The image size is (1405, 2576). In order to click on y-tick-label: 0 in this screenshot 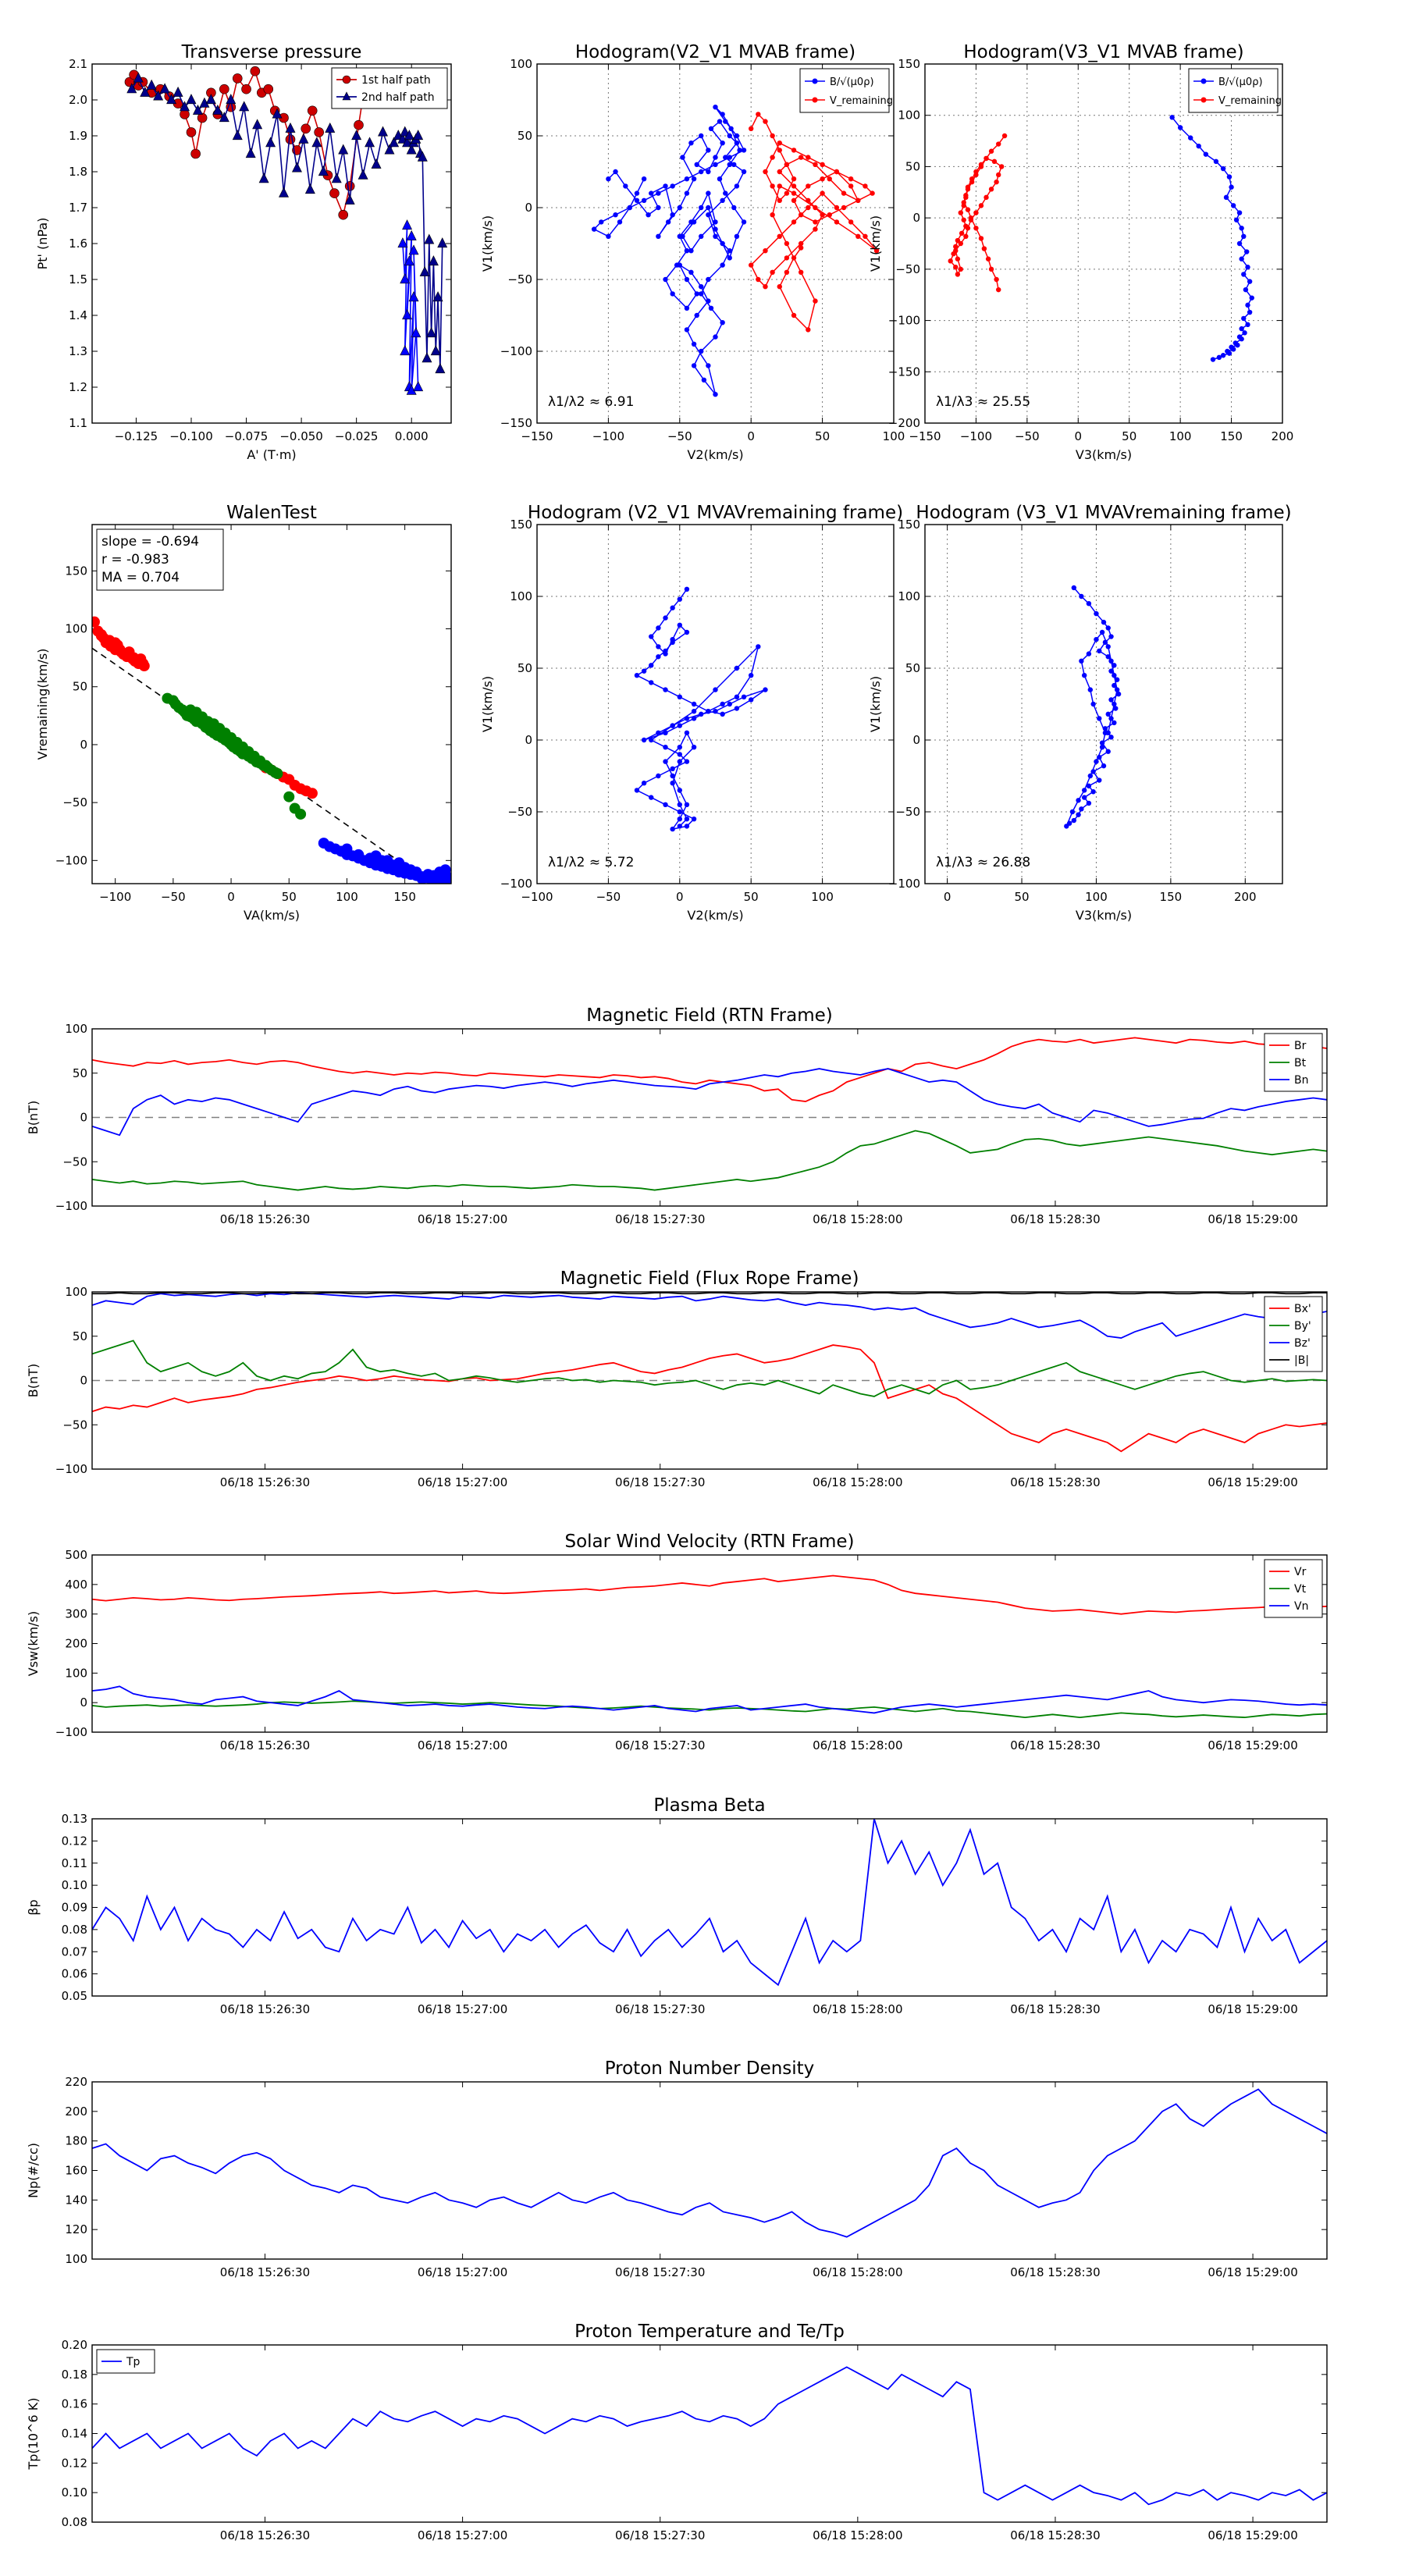, I will do `click(84, 1118)`.